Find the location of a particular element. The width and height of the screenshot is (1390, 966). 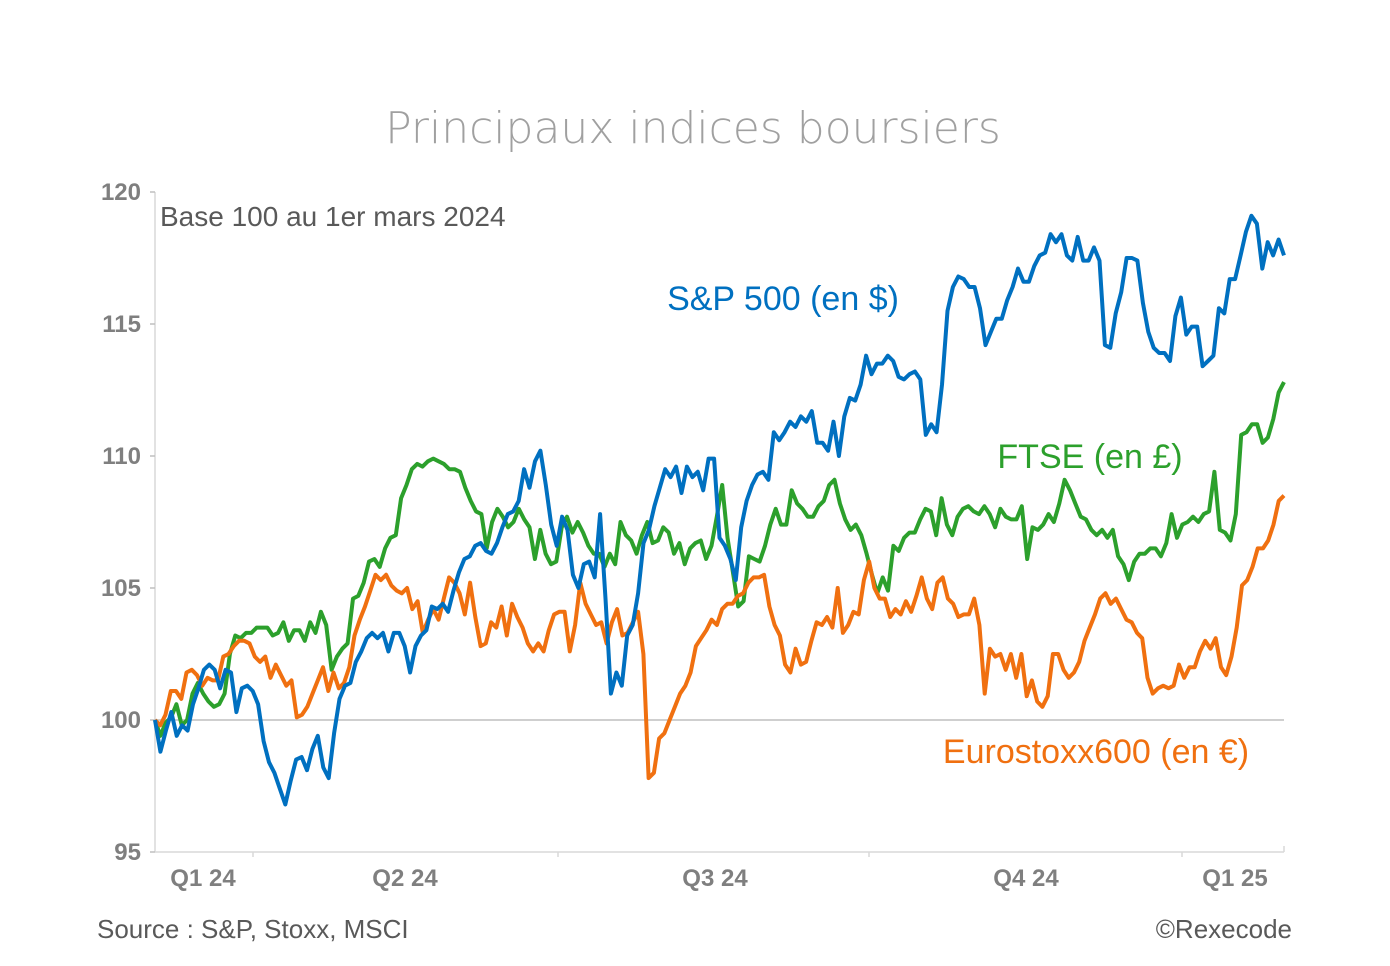

series-label-sp500: S&P 500 (en $) is located at coordinates (783, 299).